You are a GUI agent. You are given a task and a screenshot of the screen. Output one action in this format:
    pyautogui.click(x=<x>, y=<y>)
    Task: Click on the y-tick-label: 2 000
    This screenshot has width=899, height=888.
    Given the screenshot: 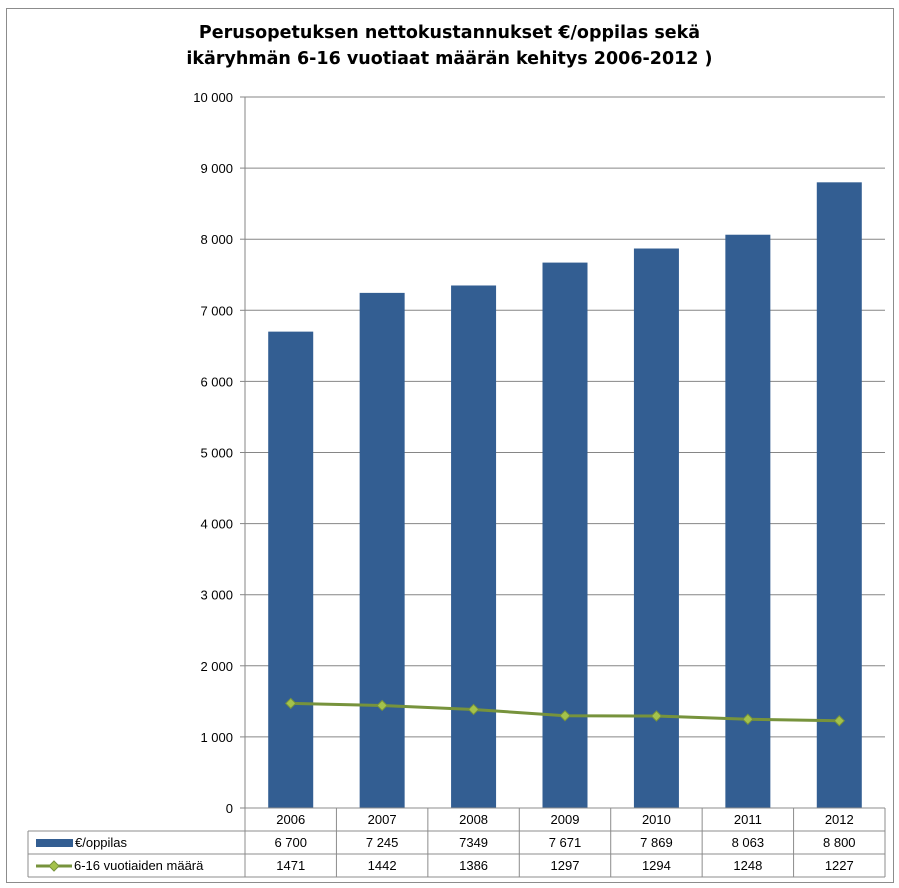 What is the action you would take?
    pyautogui.click(x=216, y=666)
    